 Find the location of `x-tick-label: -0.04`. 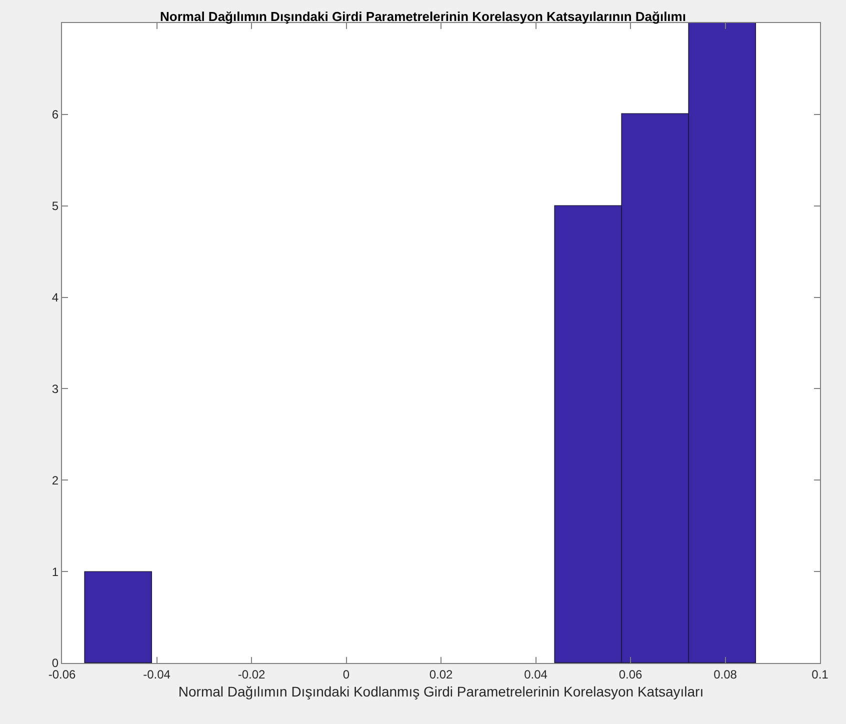

x-tick-label: -0.04 is located at coordinates (157, 674).